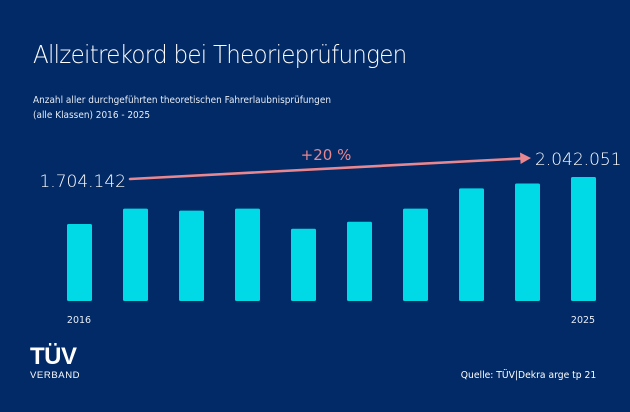 The height and width of the screenshot is (412, 630). I want to click on annotation-group: 1.704.142 2.042.051 +20 %, so click(330, 169).